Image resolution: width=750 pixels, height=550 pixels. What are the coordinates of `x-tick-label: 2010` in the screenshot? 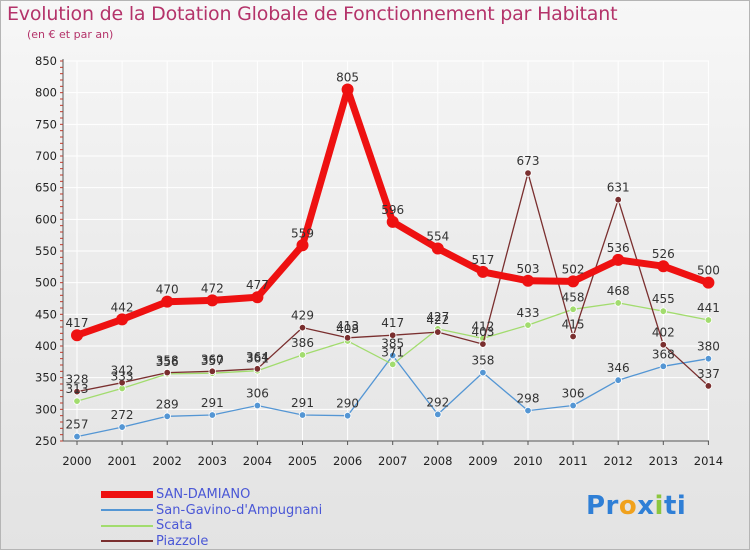 It's located at (527, 461).